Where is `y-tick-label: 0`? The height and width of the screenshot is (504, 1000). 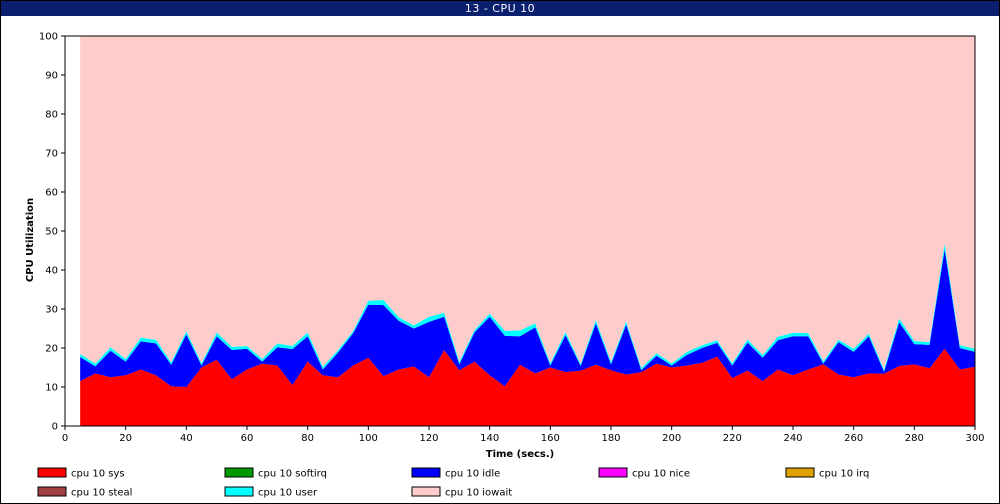 y-tick-label: 0 is located at coordinates (55, 427).